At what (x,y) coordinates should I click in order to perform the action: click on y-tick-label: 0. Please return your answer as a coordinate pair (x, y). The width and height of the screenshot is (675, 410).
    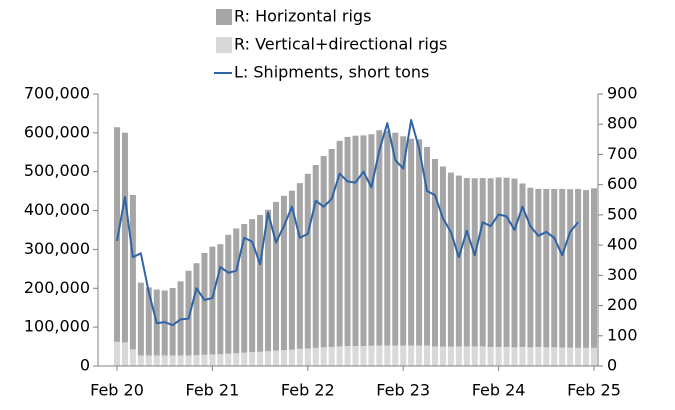
    Looking at the image, I should click on (85, 365).